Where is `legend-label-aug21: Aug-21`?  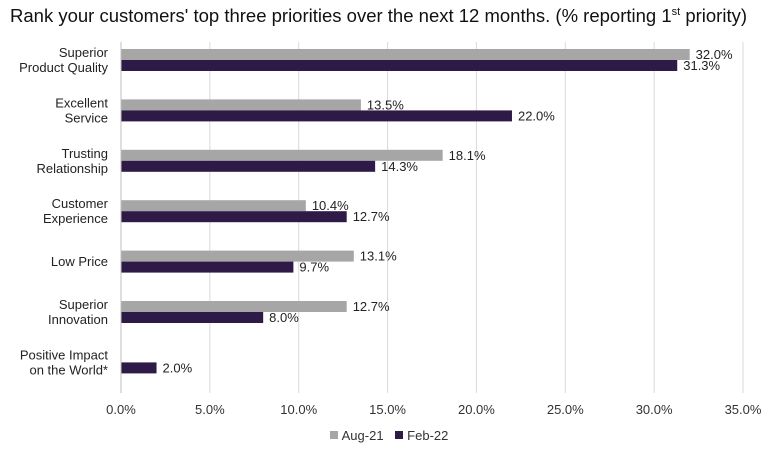 legend-label-aug21: Aug-21 is located at coordinates (362, 435).